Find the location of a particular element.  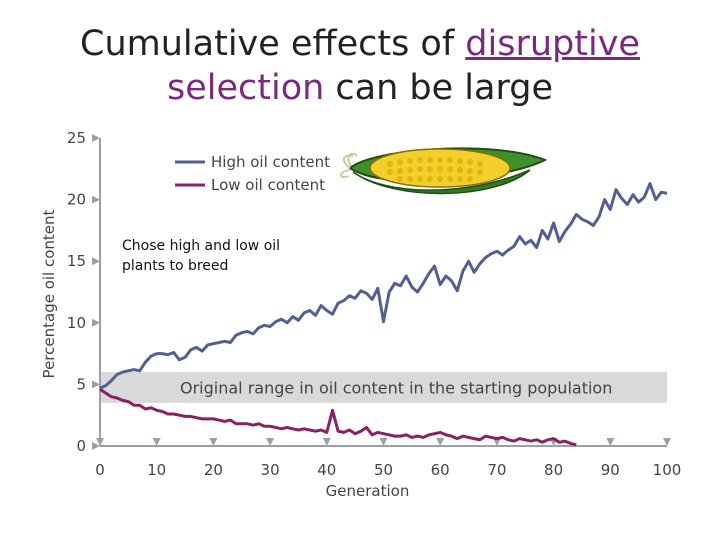

title-accent-selection: selection is located at coordinates (245, 88).